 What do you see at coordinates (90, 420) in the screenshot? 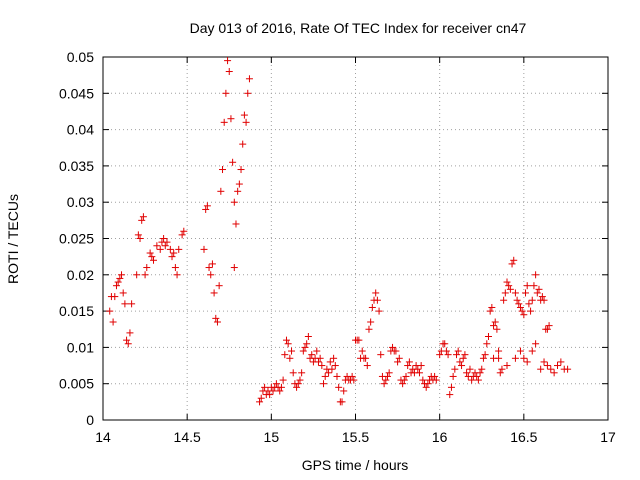
I see `y-tick-label: 0` at bounding box center [90, 420].